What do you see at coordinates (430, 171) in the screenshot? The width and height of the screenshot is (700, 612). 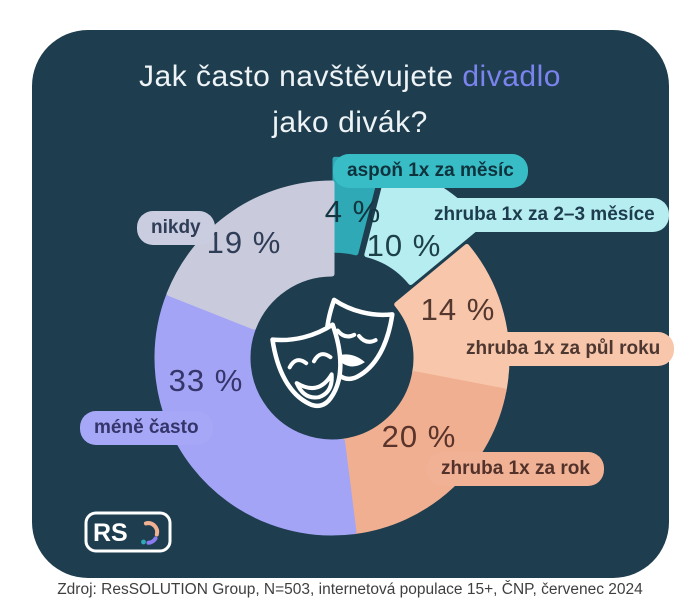 I see `segment-badge-1: aspoň 1x za měsíc` at bounding box center [430, 171].